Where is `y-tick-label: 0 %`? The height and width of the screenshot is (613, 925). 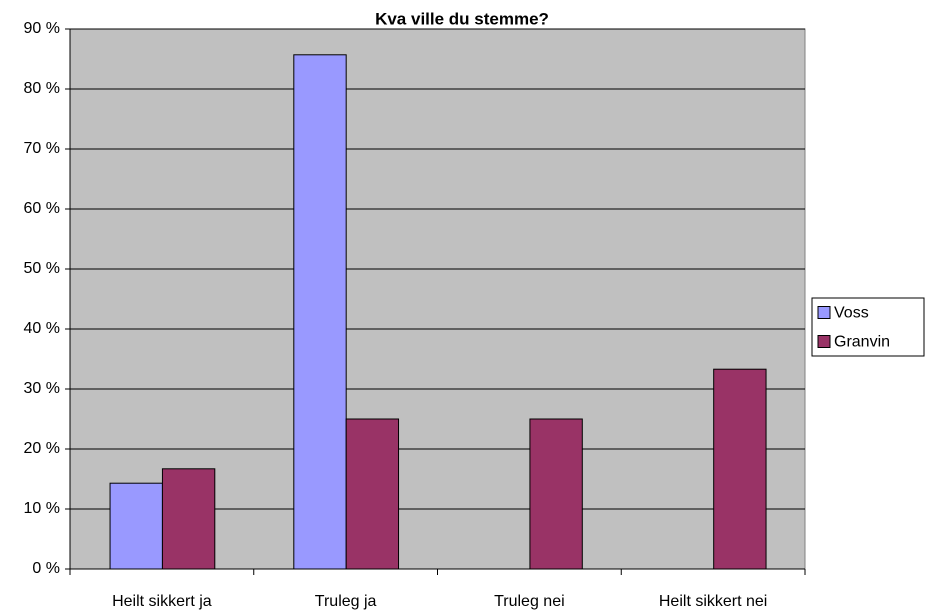
y-tick-label: 0 % is located at coordinates (46, 568).